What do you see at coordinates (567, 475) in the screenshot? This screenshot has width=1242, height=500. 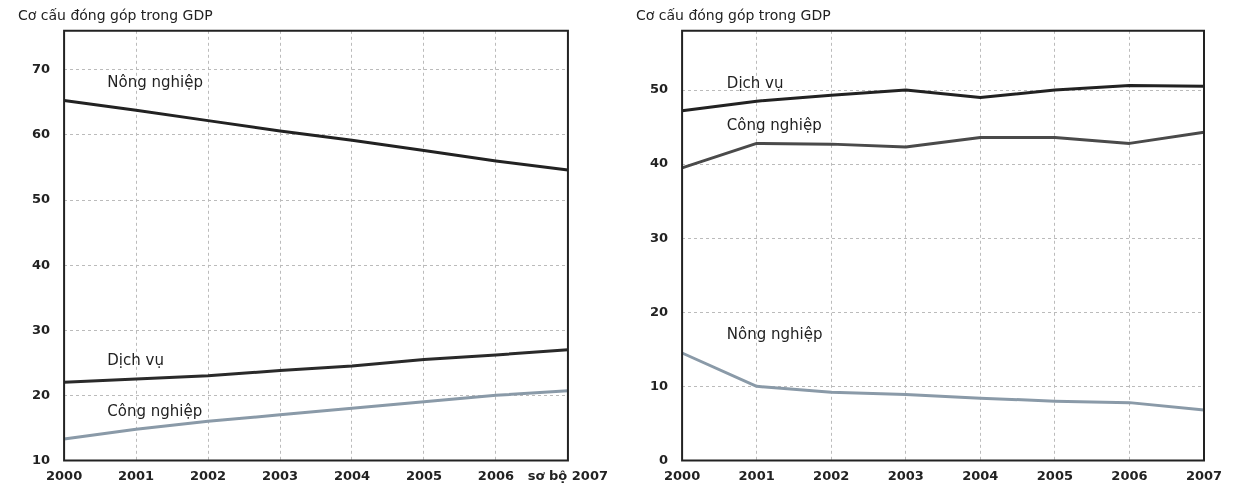 I see `x-tick-label: sơ bộ 2007` at bounding box center [567, 475].